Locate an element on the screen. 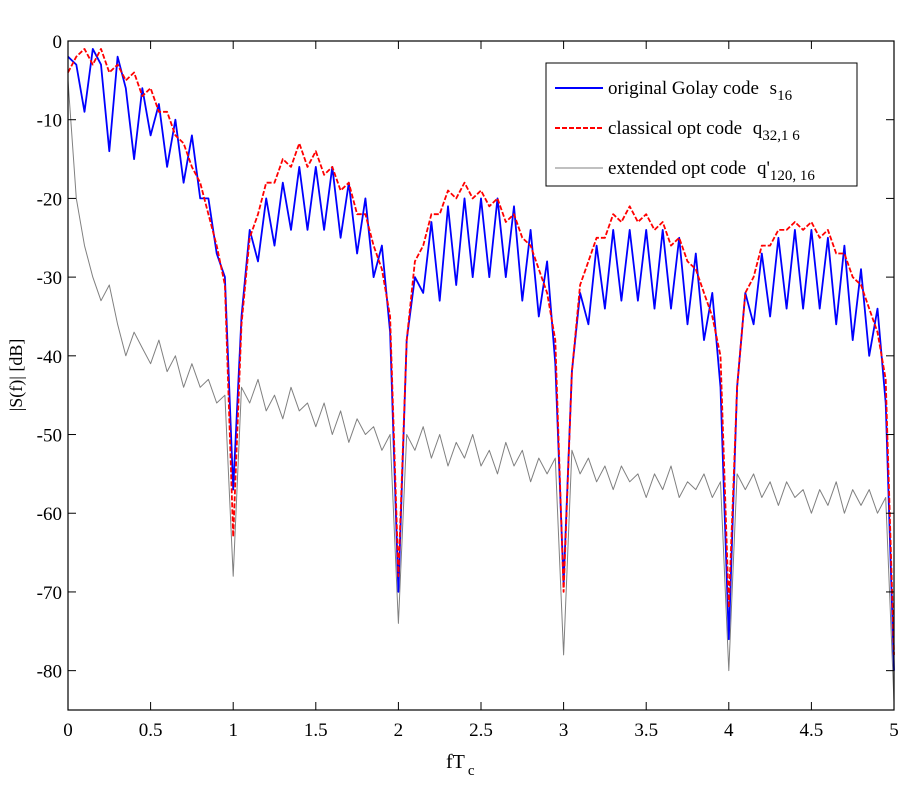 This screenshot has height=800, width=900. x-tick-label: 3.5 is located at coordinates (646, 730).